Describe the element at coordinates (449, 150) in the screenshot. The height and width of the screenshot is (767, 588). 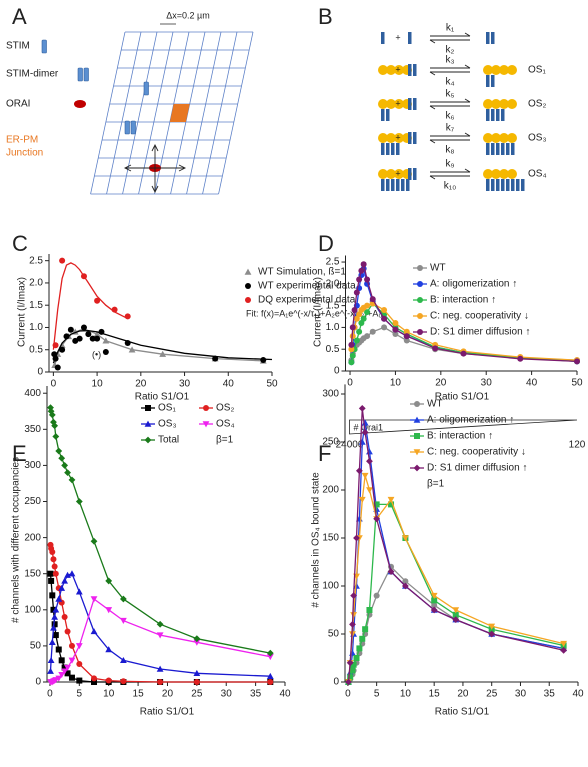
I see `rate-label: k₈` at that location.